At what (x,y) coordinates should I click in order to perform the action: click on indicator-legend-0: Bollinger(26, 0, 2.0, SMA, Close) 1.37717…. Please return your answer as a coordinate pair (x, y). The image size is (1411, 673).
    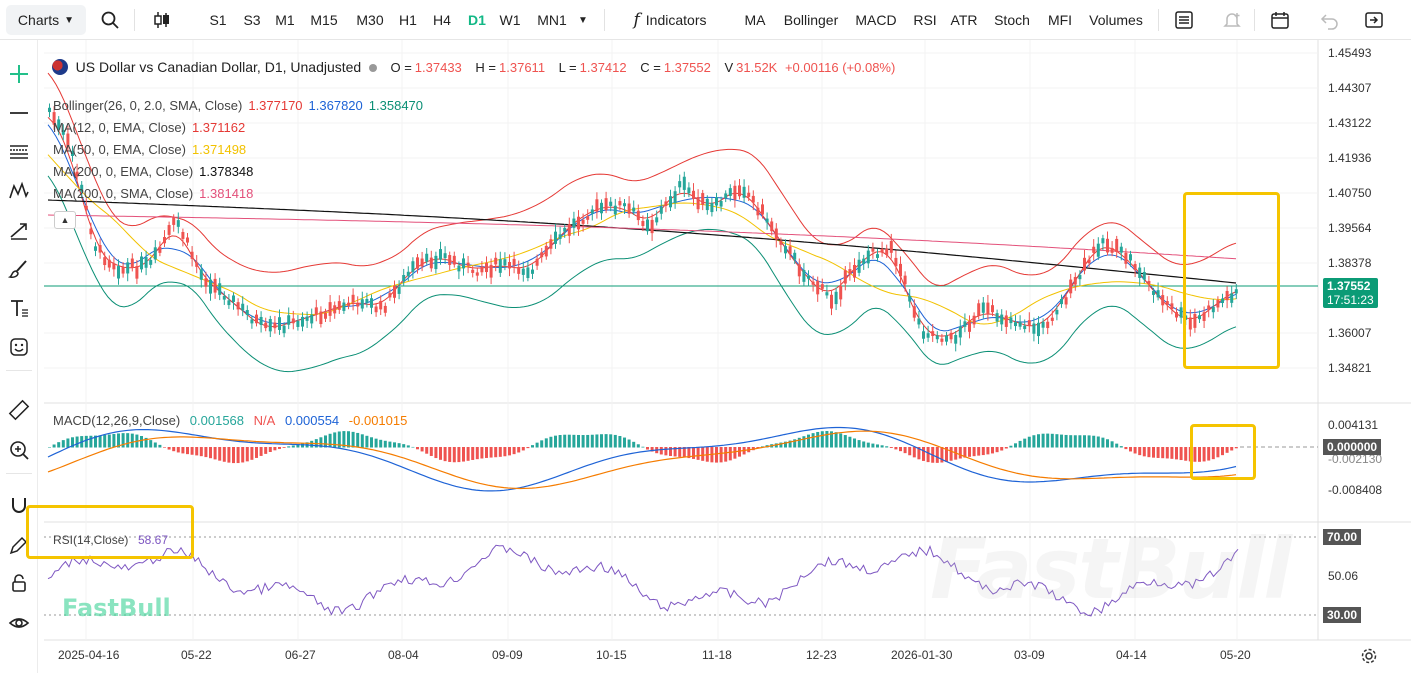
    Looking at the image, I should click on (241, 105).